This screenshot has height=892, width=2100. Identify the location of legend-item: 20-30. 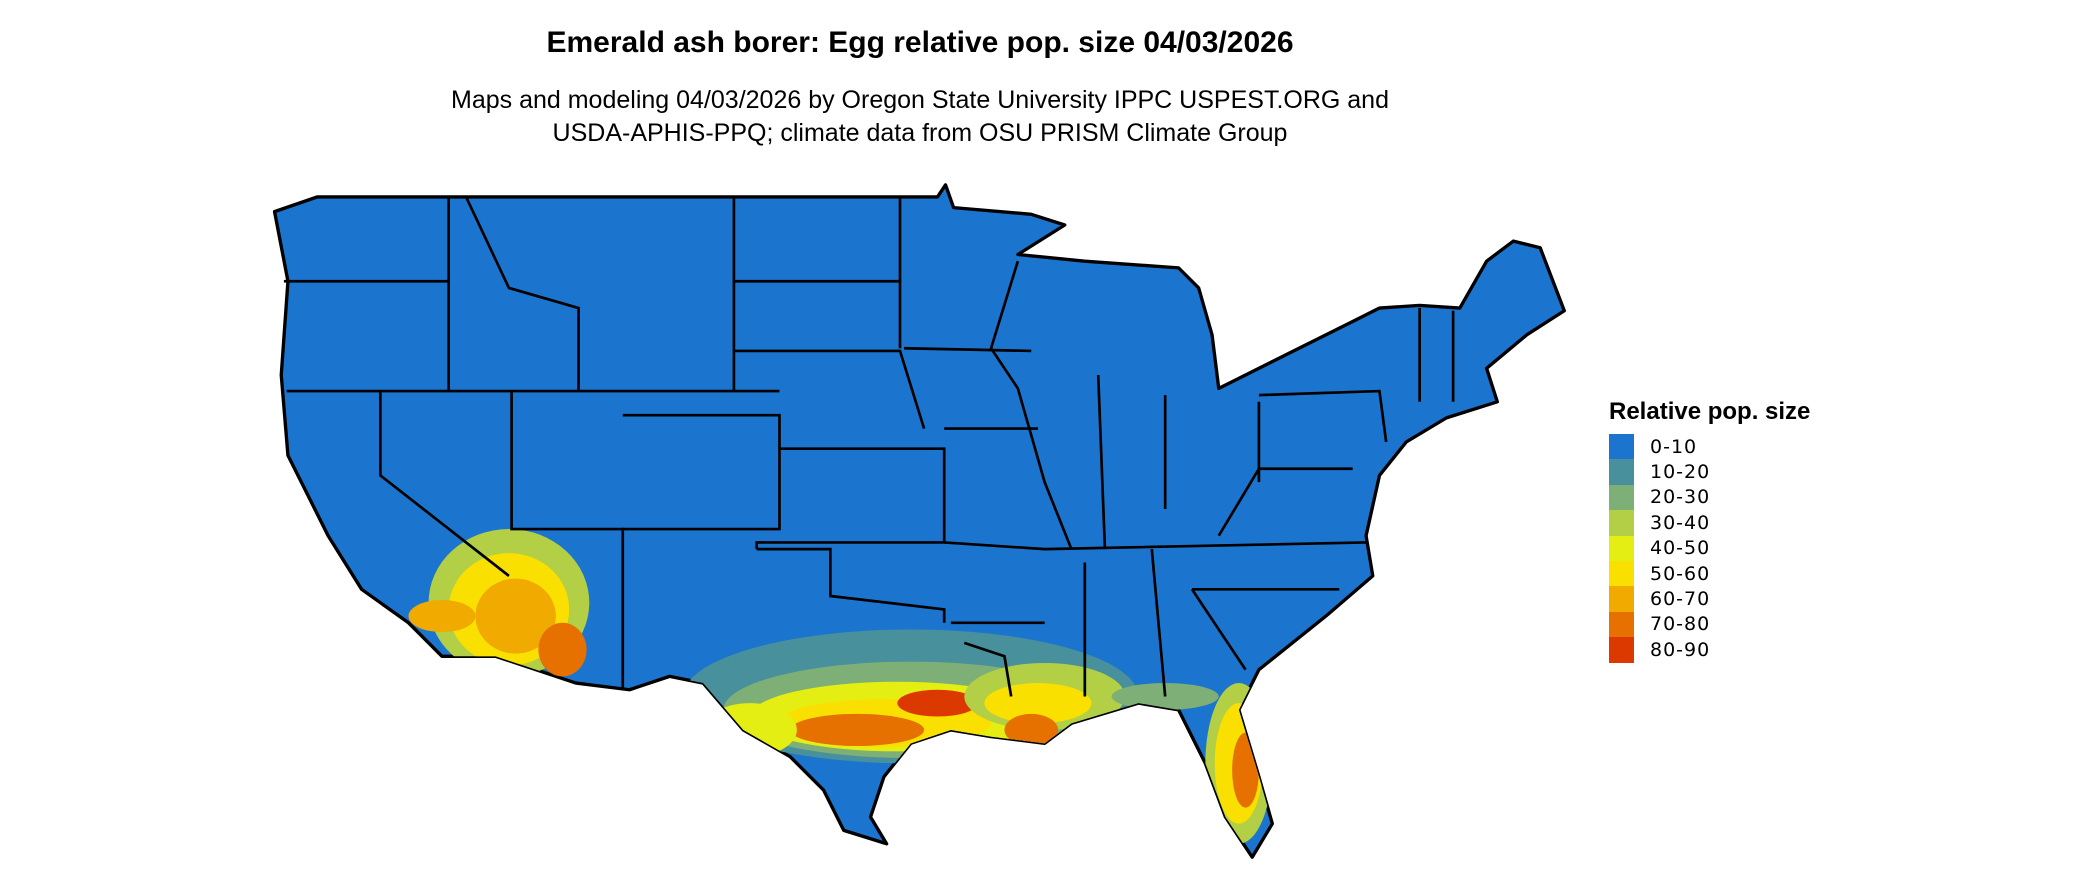
(1709, 497).